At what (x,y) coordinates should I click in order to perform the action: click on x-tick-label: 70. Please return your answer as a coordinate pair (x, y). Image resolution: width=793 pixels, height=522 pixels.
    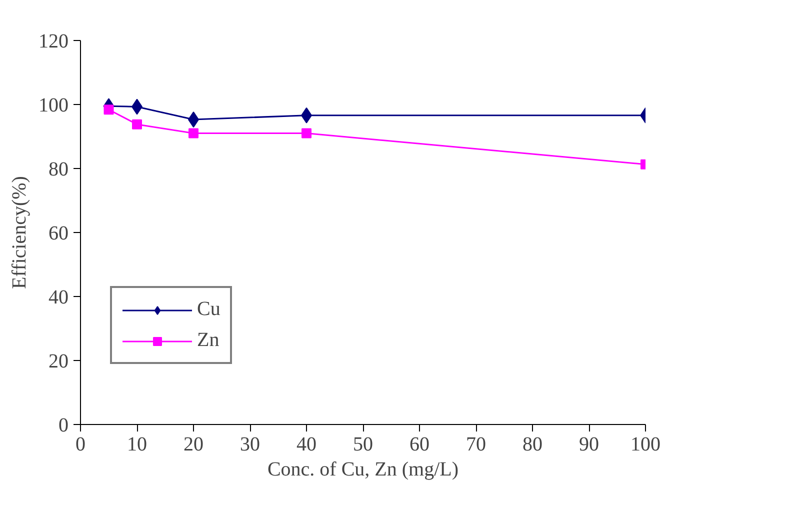
    Looking at the image, I should click on (476, 445).